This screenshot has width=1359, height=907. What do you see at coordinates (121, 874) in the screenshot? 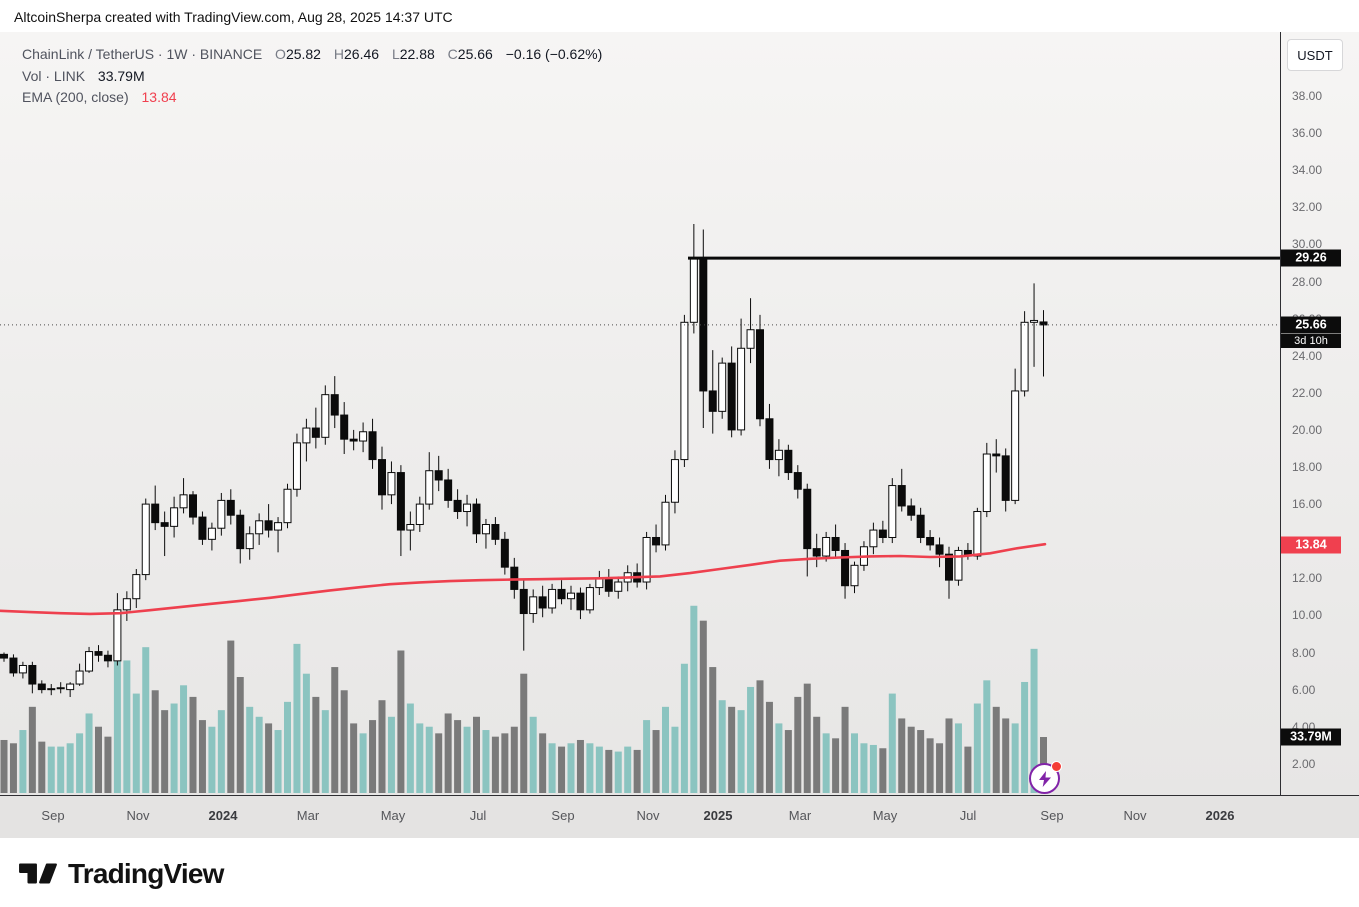
I see `tradingview-footer: TradingView` at bounding box center [121, 874].